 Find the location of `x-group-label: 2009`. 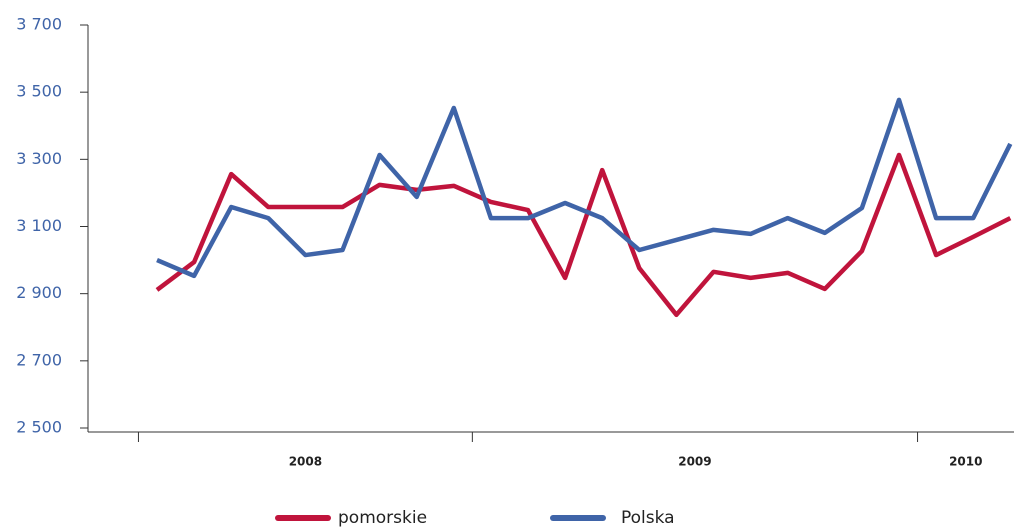

x-group-label: 2009 is located at coordinates (694, 462).